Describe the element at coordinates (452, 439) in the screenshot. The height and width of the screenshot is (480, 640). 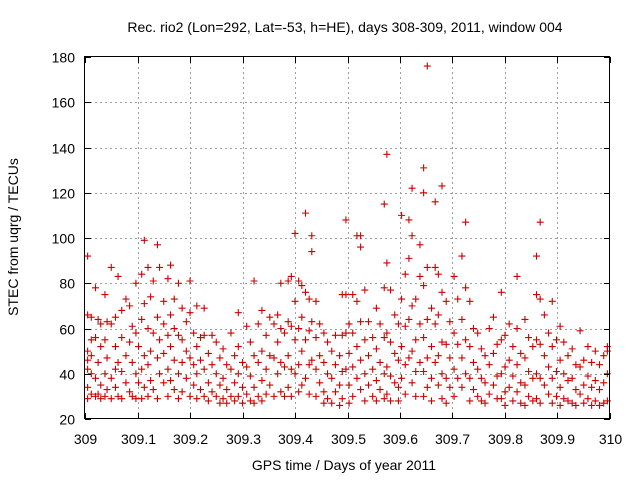
I see `x-tick-label: 309.7` at that location.